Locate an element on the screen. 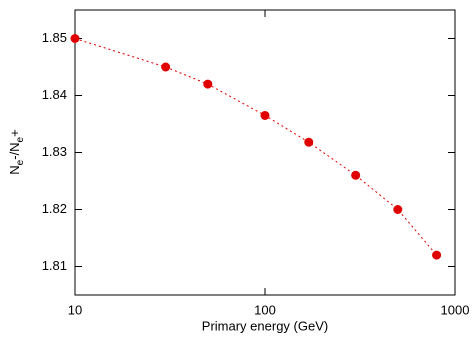  y-tick-label: 1.84 is located at coordinates (54, 94).